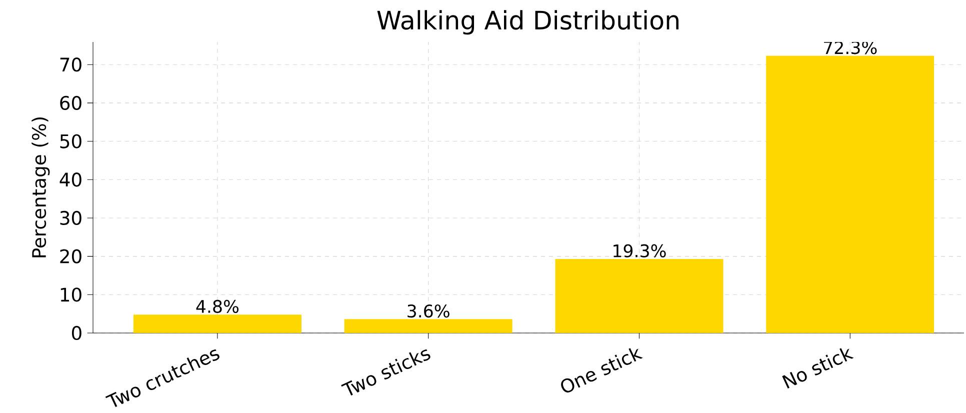 The image size is (966, 413). I want to click on y-tick-label: 70, so click(71, 65).